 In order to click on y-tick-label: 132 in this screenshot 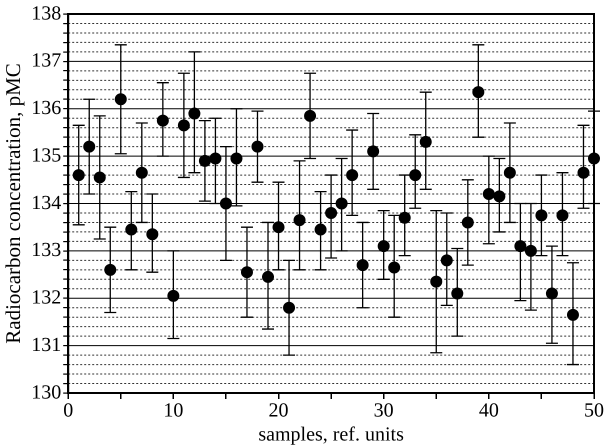, I will do `click(46, 297)`.